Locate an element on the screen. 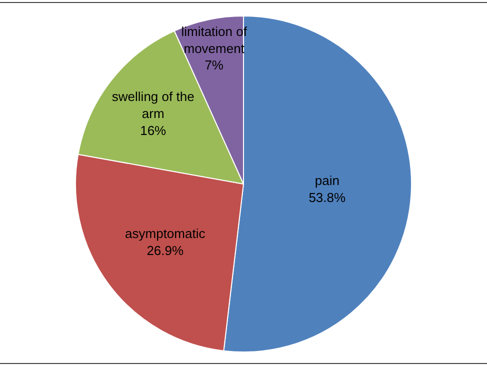 The image size is (487, 366). slice-label: asymptomatic is located at coordinates (165, 233).